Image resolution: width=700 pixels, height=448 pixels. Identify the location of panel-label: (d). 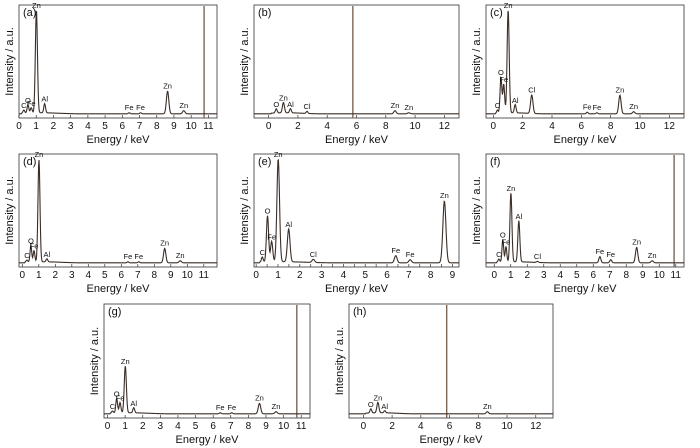
(29, 162).